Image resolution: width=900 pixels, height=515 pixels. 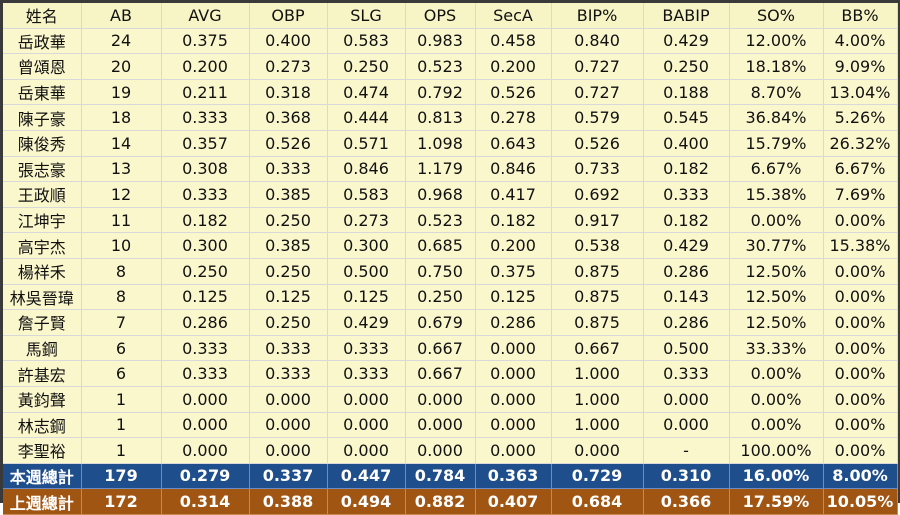 What do you see at coordinates (513, 169) in the screenshot?
I see `cell-seca: 0.846` at bounding box center [513, 169].